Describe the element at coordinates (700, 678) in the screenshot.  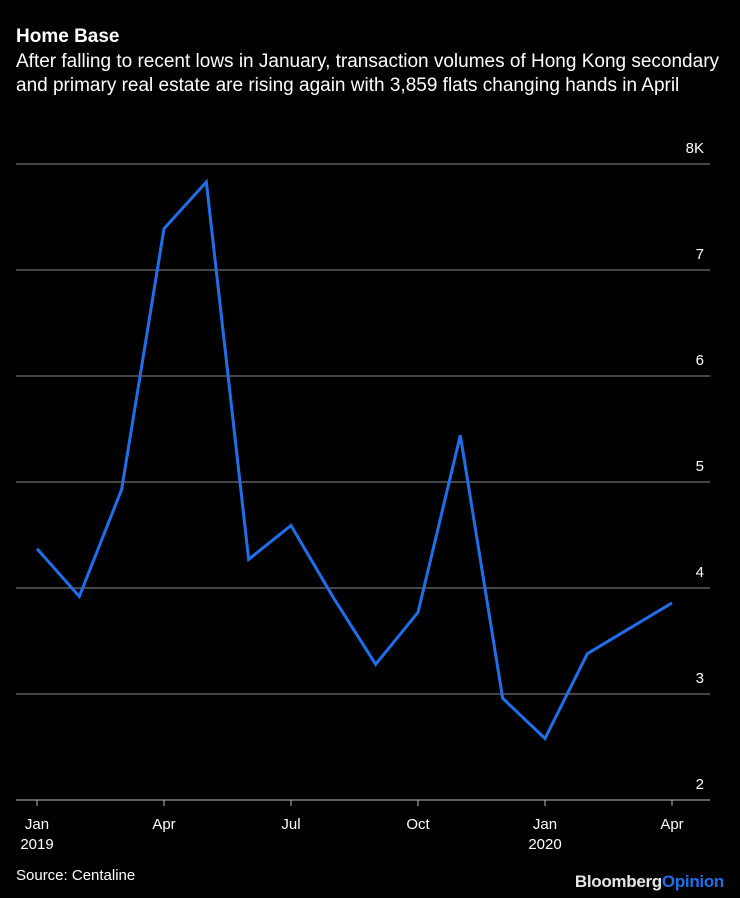
I see `y-tick-label: 3` at that location.